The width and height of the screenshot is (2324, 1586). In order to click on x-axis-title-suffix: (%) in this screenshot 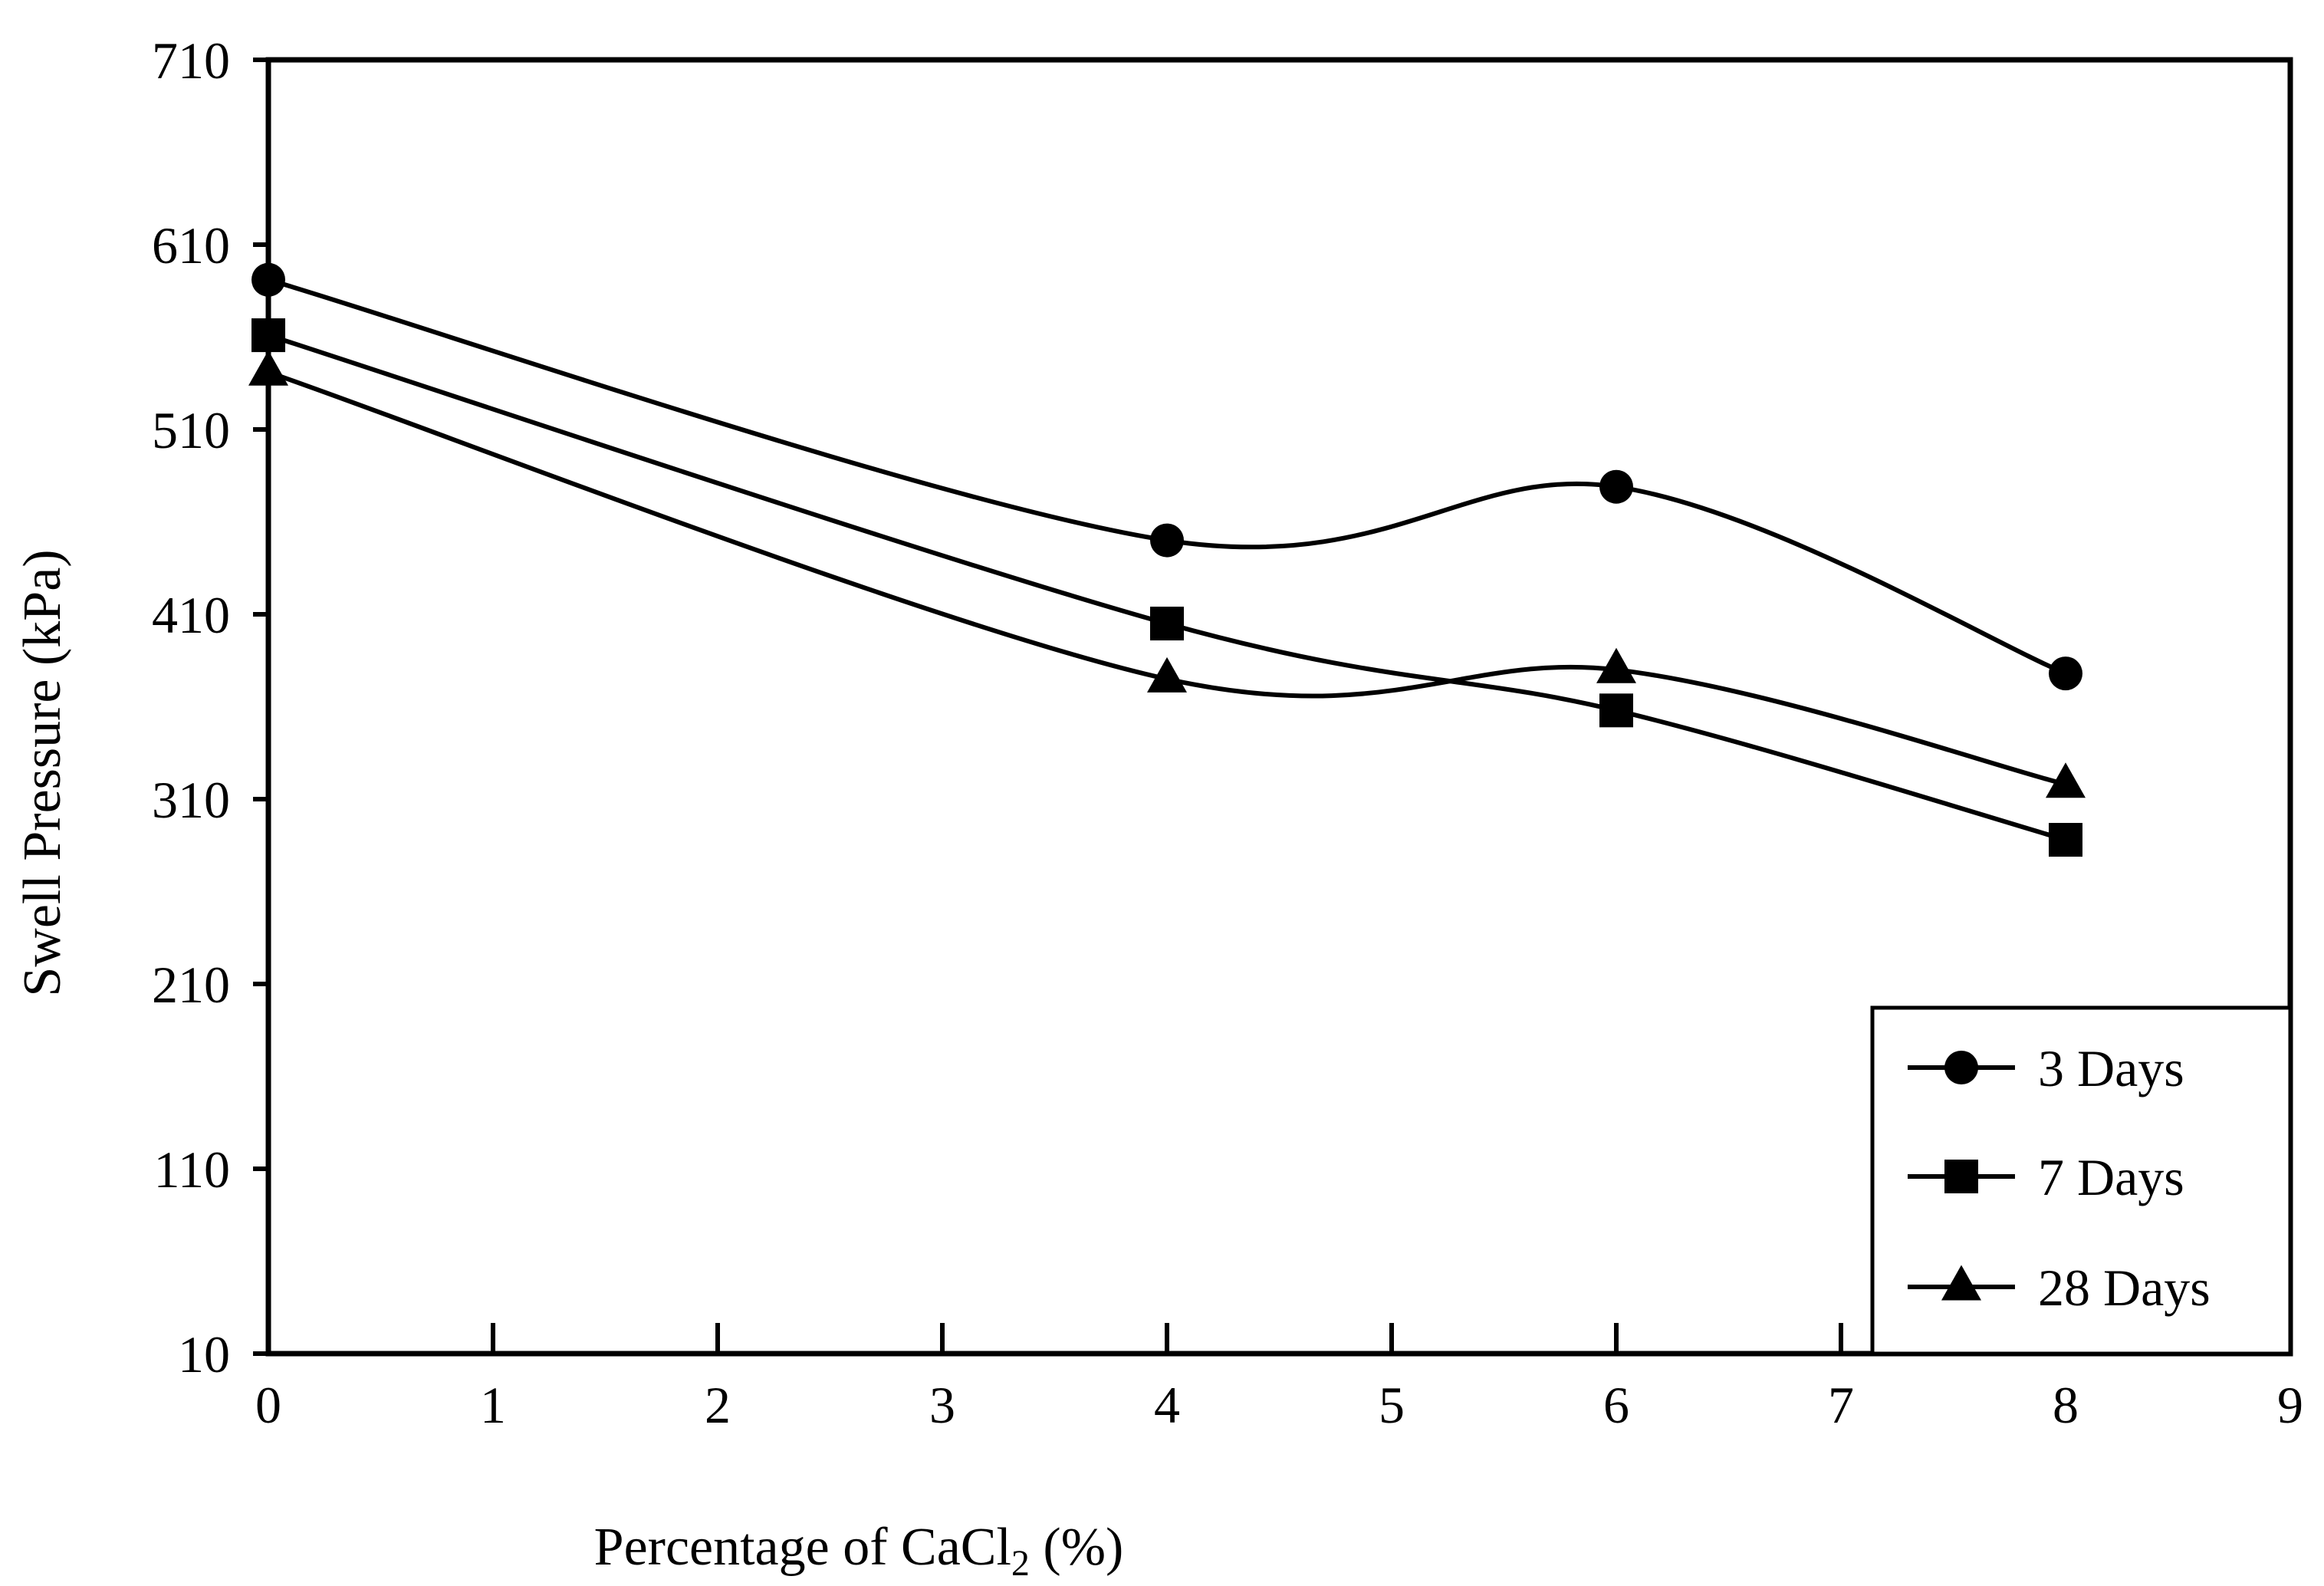, I will do `click(1076, 1547)`.